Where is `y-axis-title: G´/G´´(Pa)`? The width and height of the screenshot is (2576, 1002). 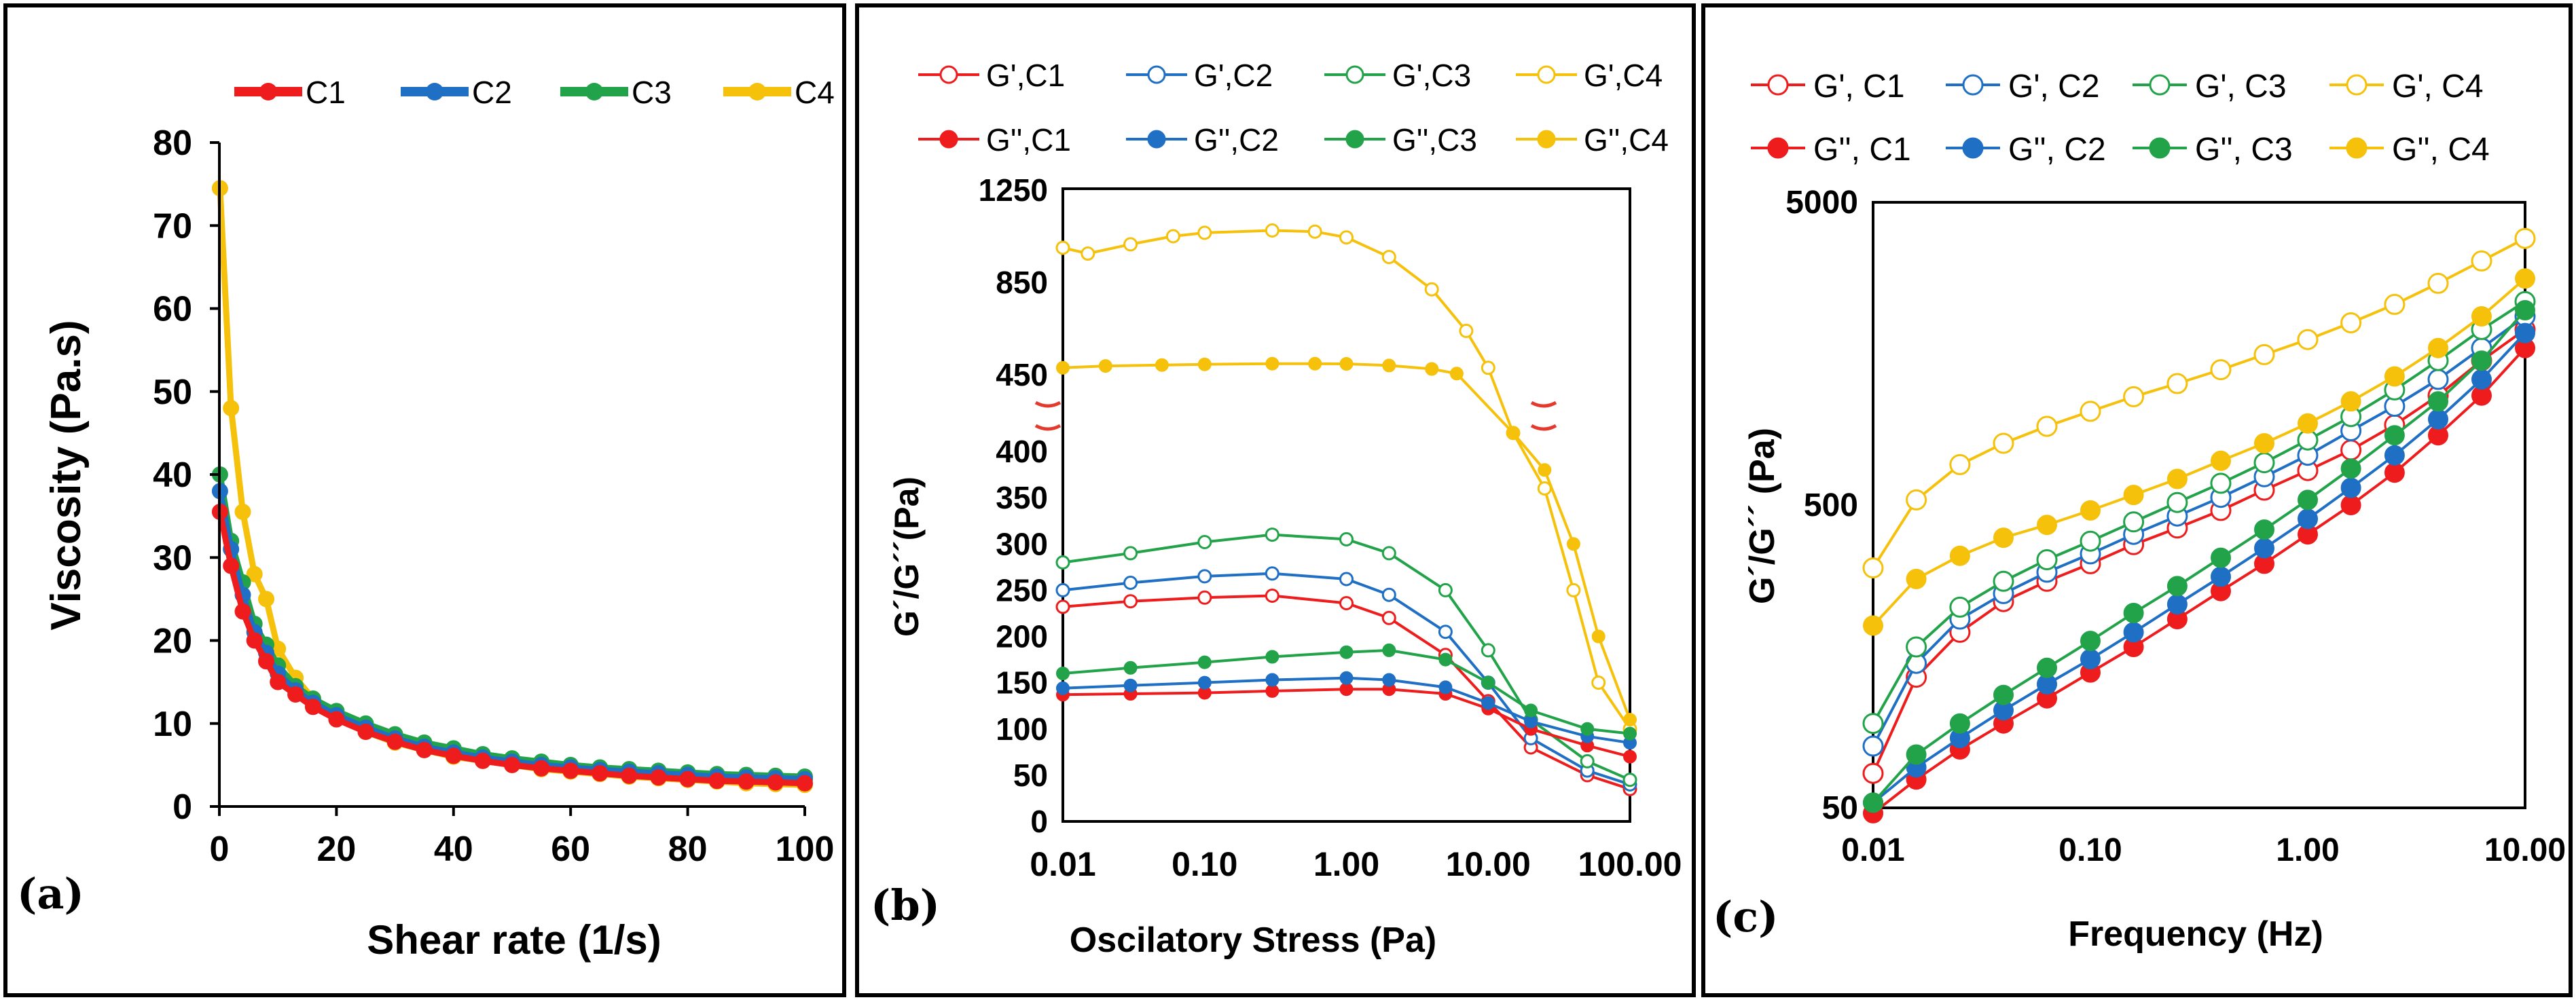 y-axis-title: G´/G´´(Pa) is located at coordinates (907, 557).